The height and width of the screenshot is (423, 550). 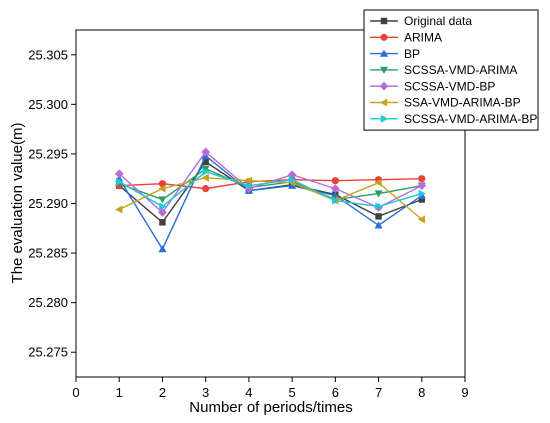 What do you see at coordinates (162, 392) in the screenshot?
I see `x-tick-label: 2` at bounding box center [162, 392].